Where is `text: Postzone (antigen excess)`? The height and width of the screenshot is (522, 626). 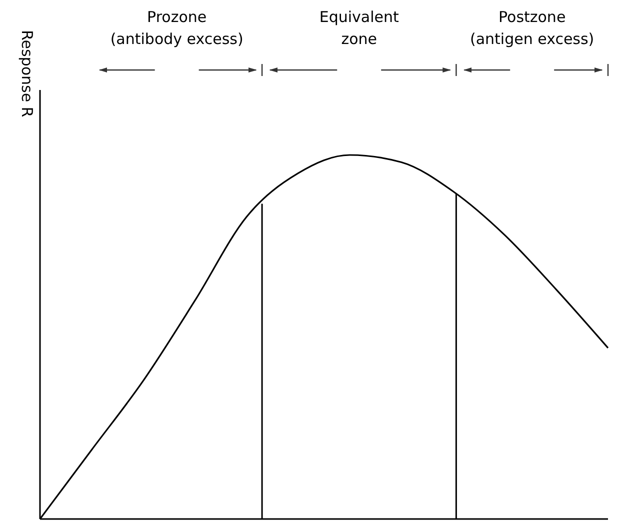 text: Postzone (antigen excess) is located at coordinates (532, 28).